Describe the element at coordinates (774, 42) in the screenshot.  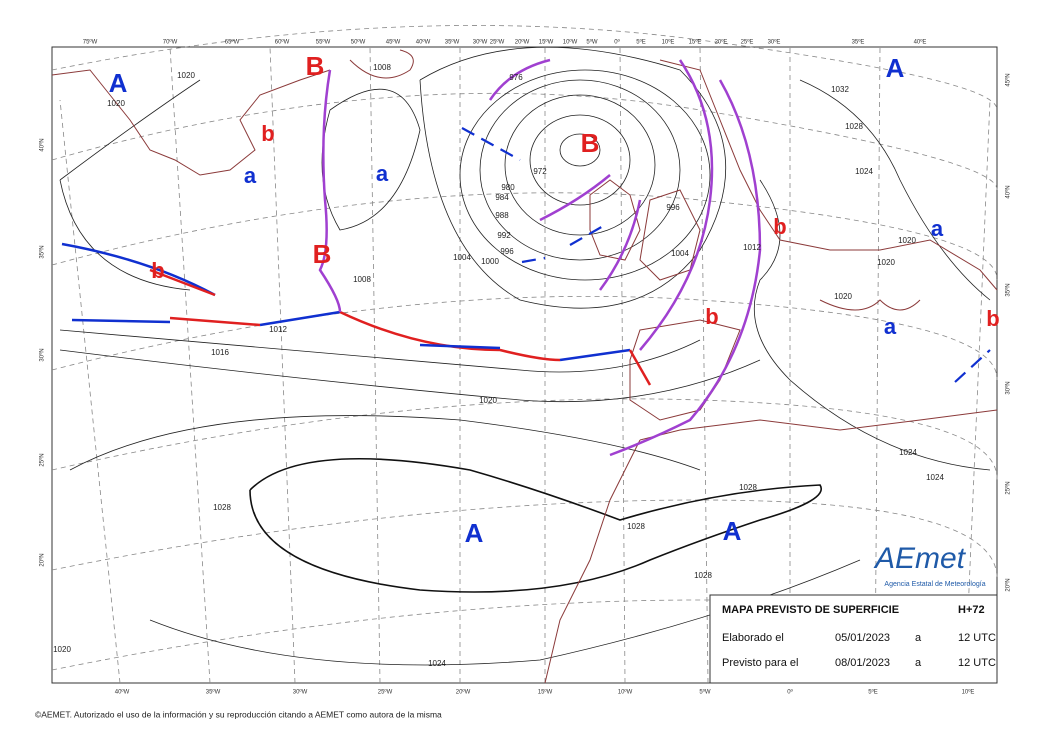
I see `top-axis-label: 30ºE` at that location.